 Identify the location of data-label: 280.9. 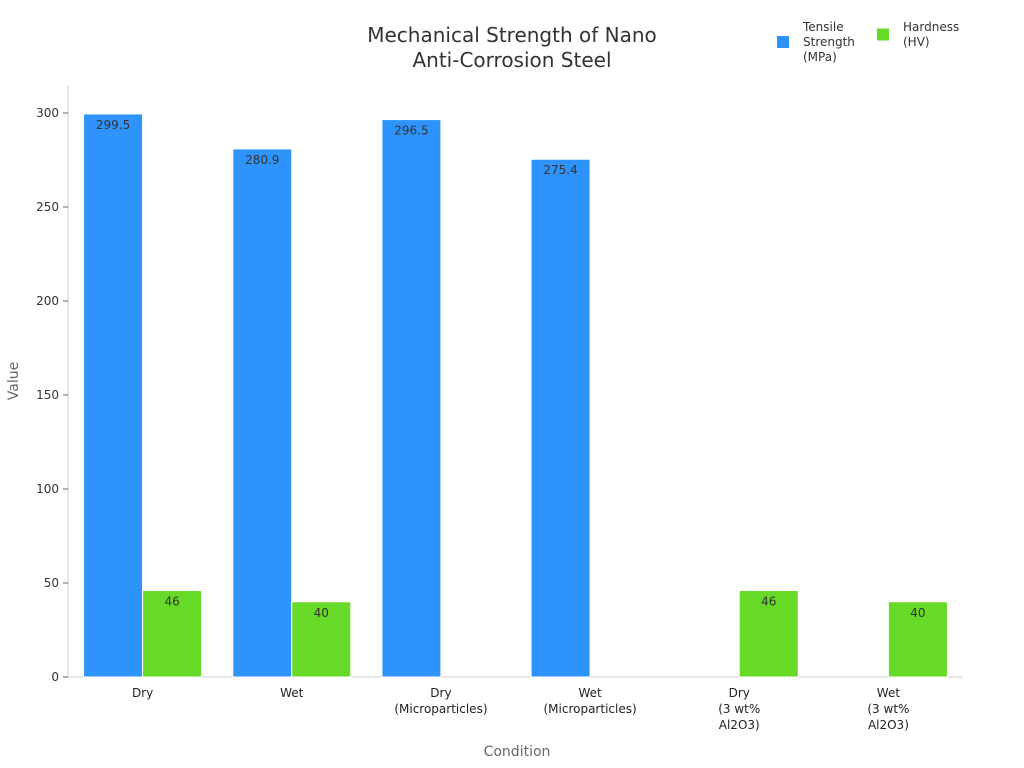
(262, 160).